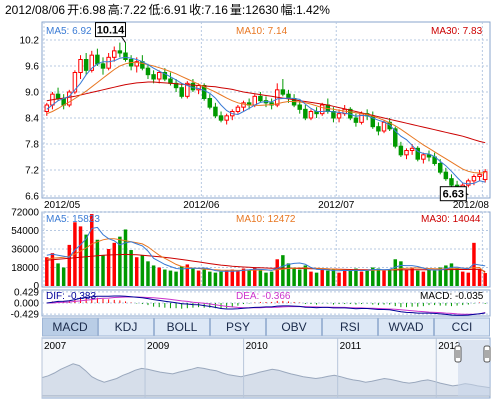 The image size is (496, 403). I want to click on tab-psy, so click(238, 327).